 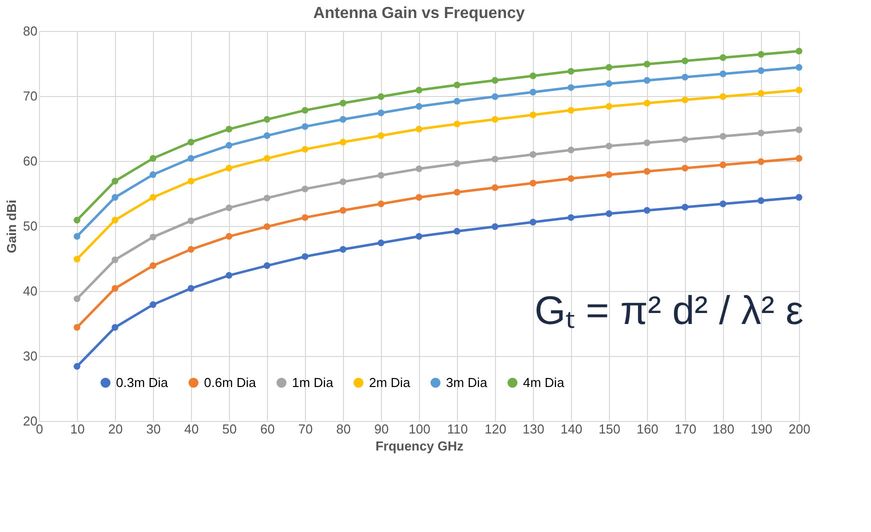 I want to click on x-tick-label: 150, so click(x=609, y=429).